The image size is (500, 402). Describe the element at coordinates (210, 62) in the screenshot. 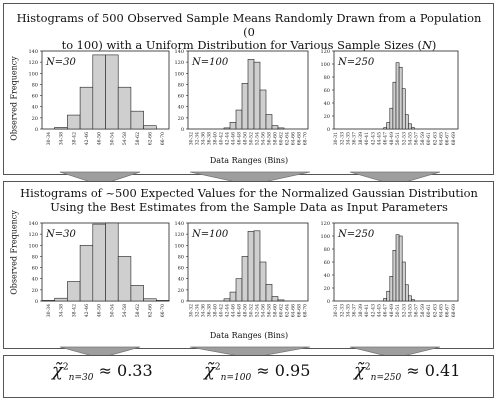

I see `sample-size-label: N=100` at that location.